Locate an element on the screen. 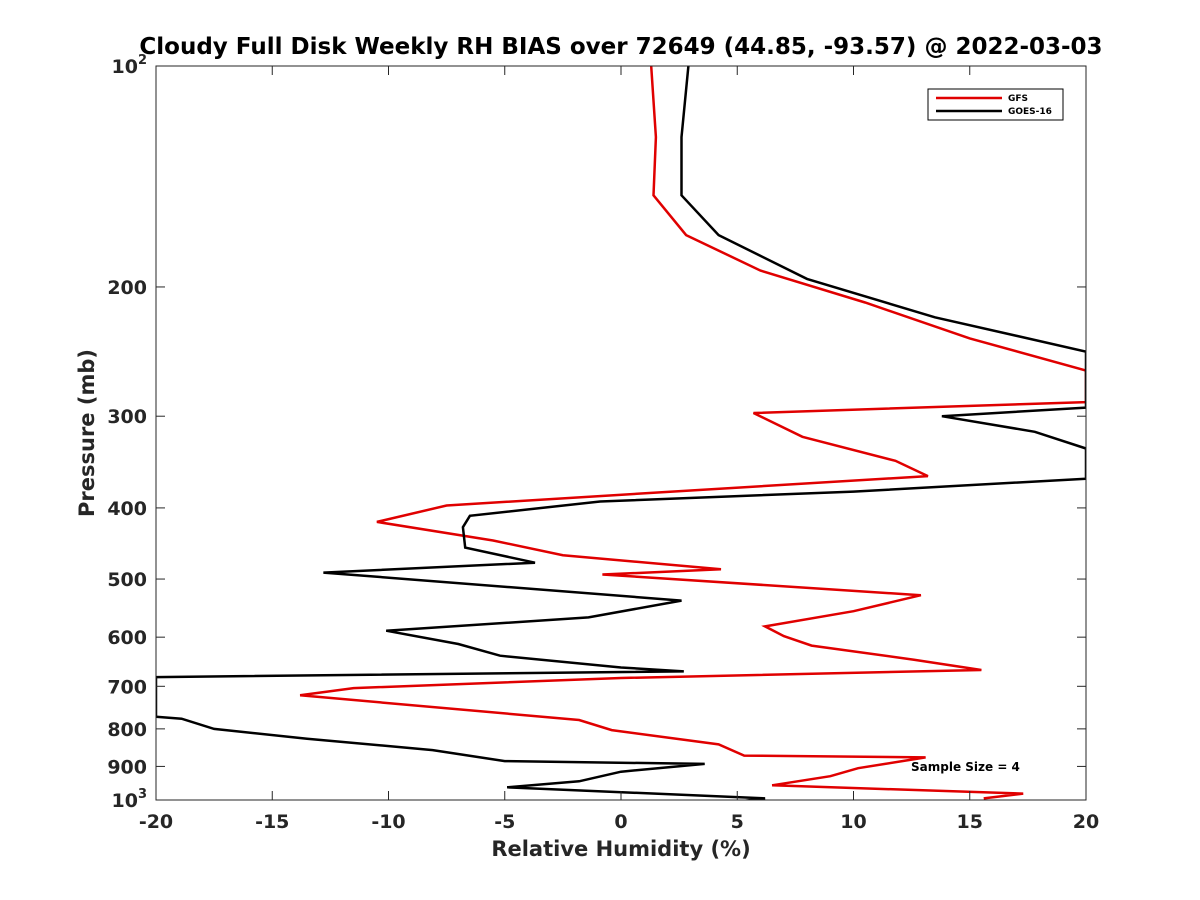 The width and height of the screenshot is (1200, 900). y-tick-label: 10² is located at coordinates (130, 65).